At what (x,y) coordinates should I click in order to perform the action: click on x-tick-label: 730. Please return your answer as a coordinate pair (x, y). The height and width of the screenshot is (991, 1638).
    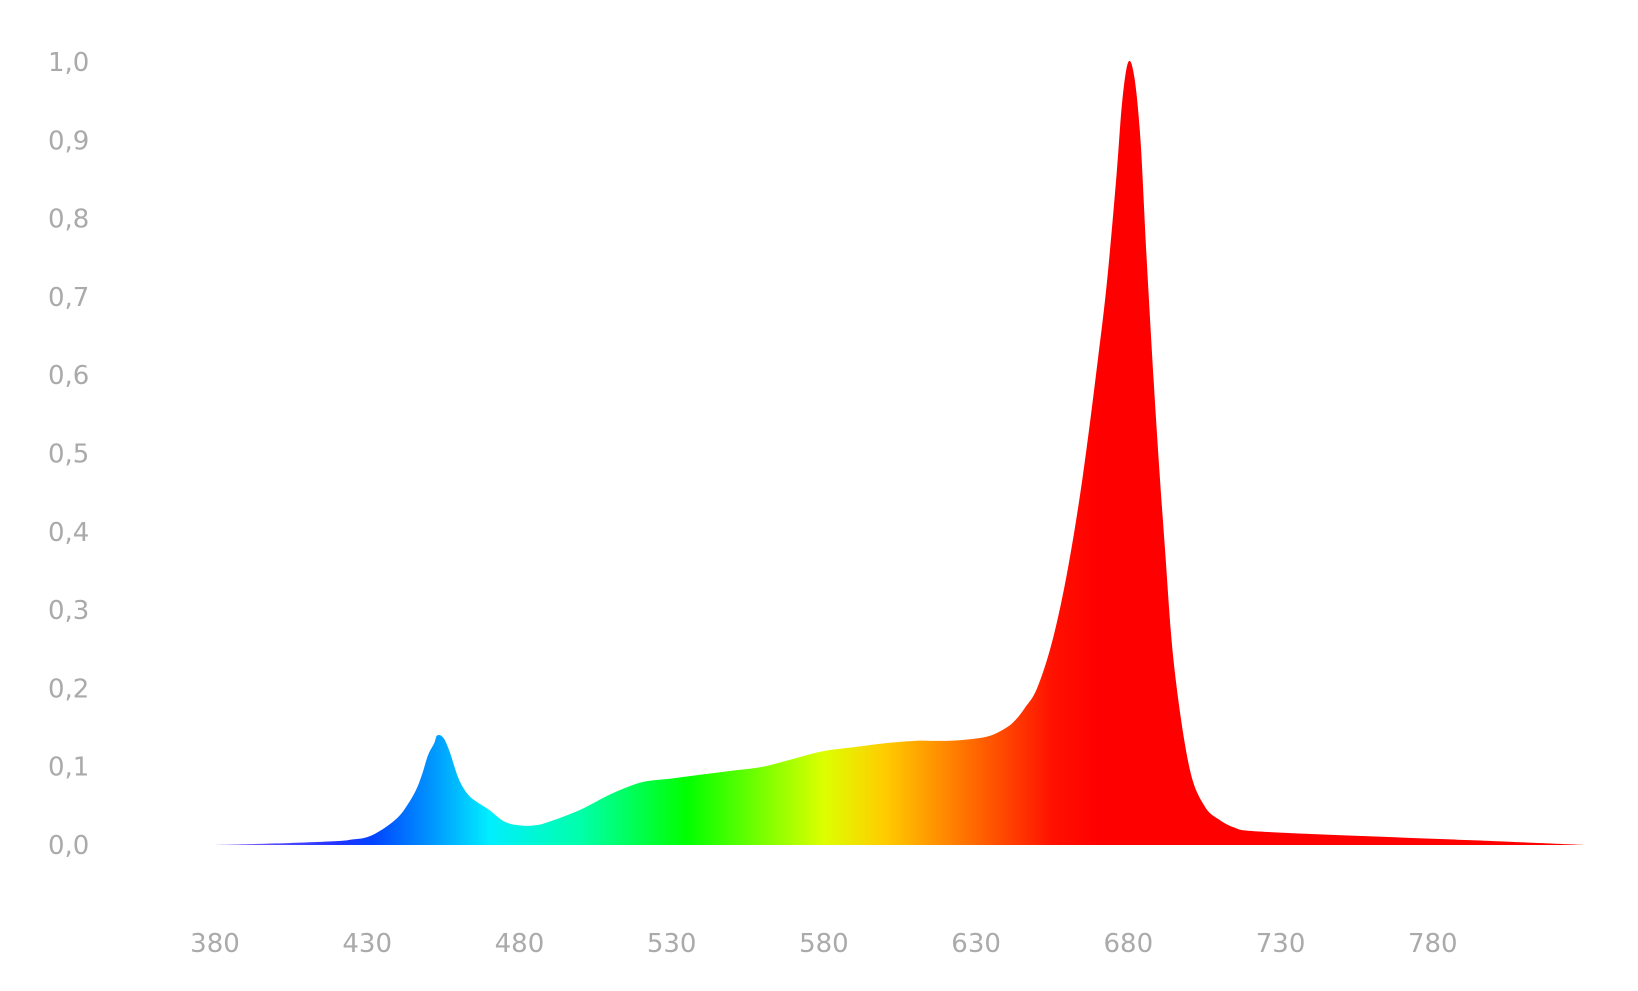
    Looking at the image, I should click on (1281, 944).